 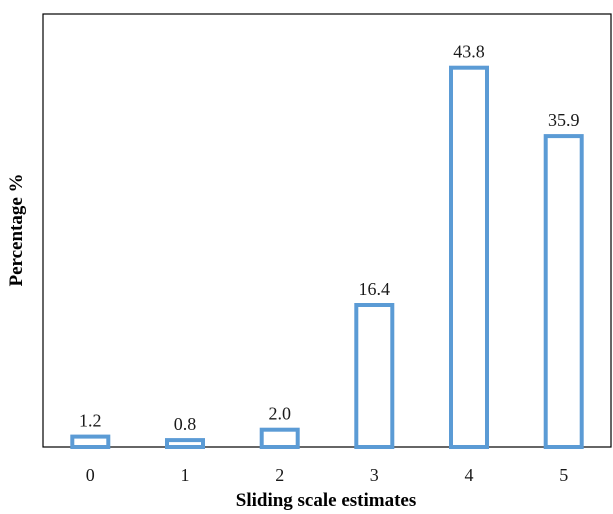 What do you see at coordinates (279, 414) in the screenshot?
I see `data-label-2: 2.0` at bounding box center [279, 414].